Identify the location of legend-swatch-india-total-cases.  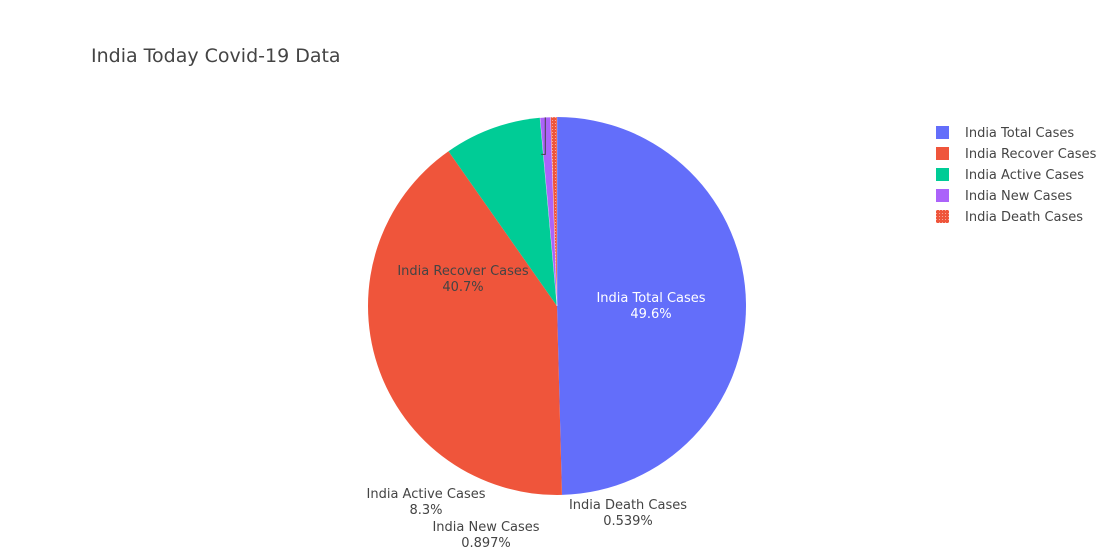
(942, 132).